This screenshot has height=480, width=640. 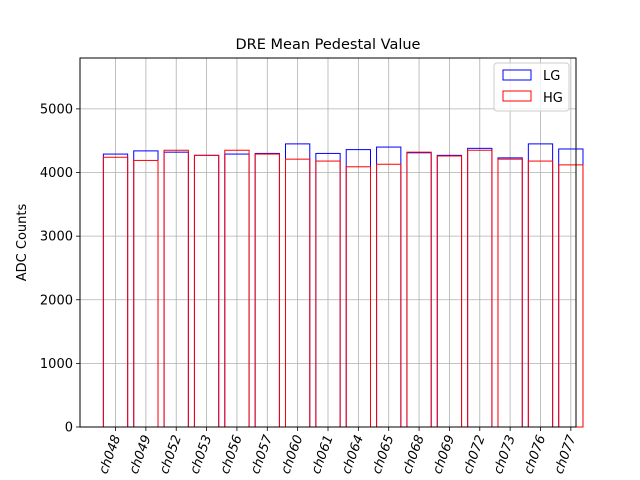 What do you see at coordinates (328, 45) in the screenshot?
I see `chart-title: DRE Mean Pedestal Value` at bounding box center [328, 45].